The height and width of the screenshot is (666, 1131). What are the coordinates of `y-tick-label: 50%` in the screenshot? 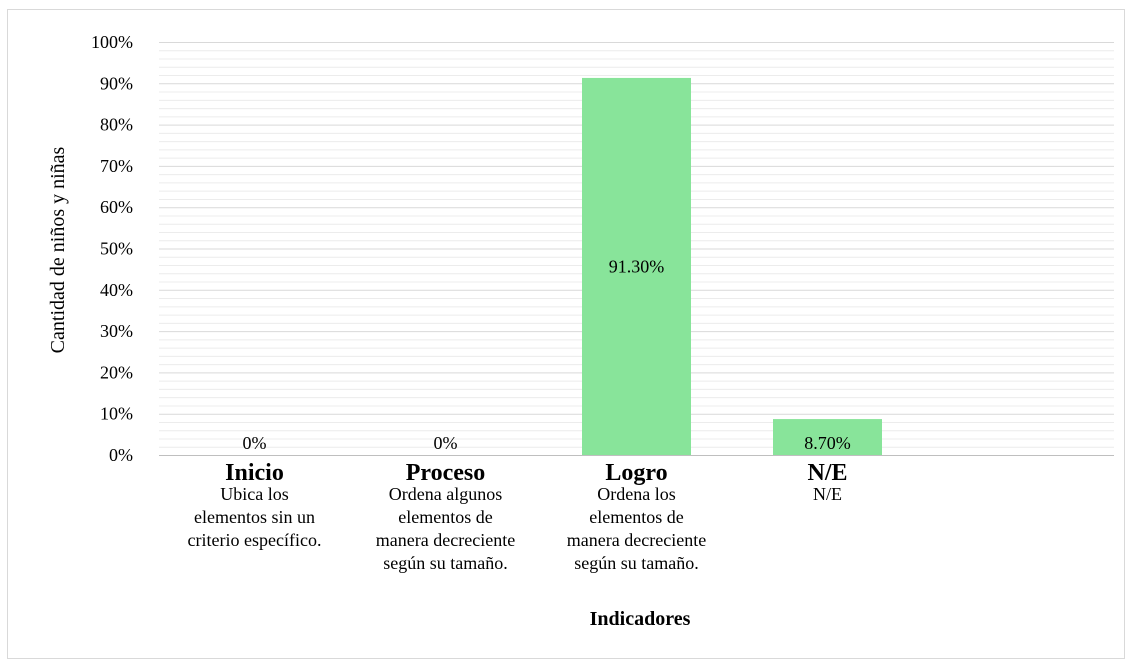 It's located at (116, 249).